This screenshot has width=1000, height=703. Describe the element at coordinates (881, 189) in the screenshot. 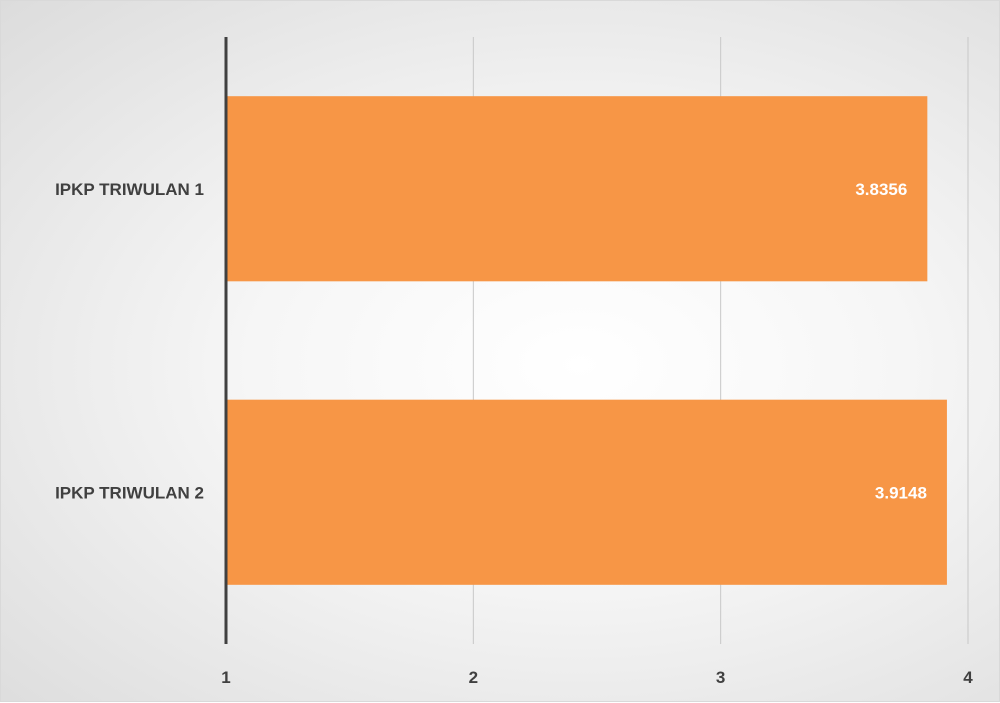

I see `data-label-1: 3.8356` at that location.